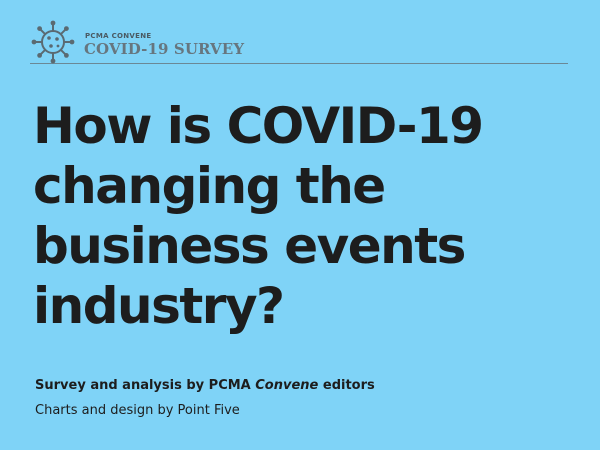 The height and width of the screenshot is (450, 600). I want to click on survey-credit-suffix: editors, so click(346, 385).